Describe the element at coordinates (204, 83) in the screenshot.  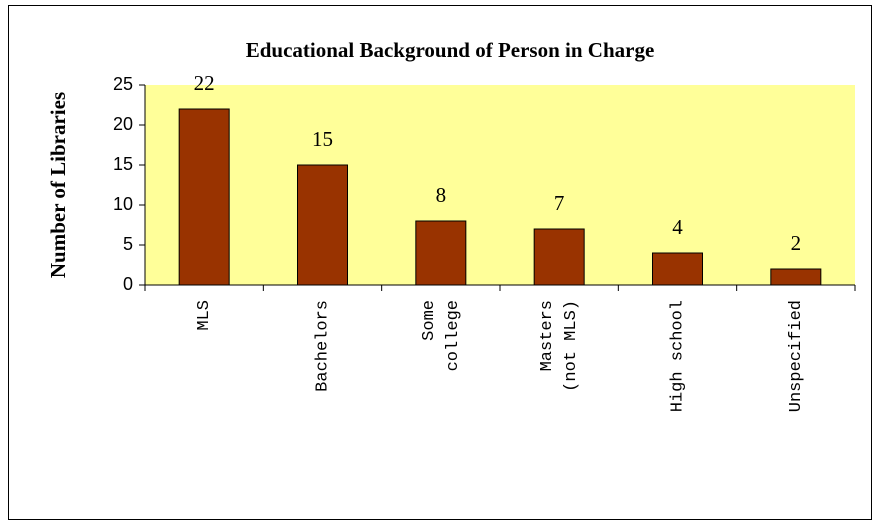
I see `value-label: 22` at that location.